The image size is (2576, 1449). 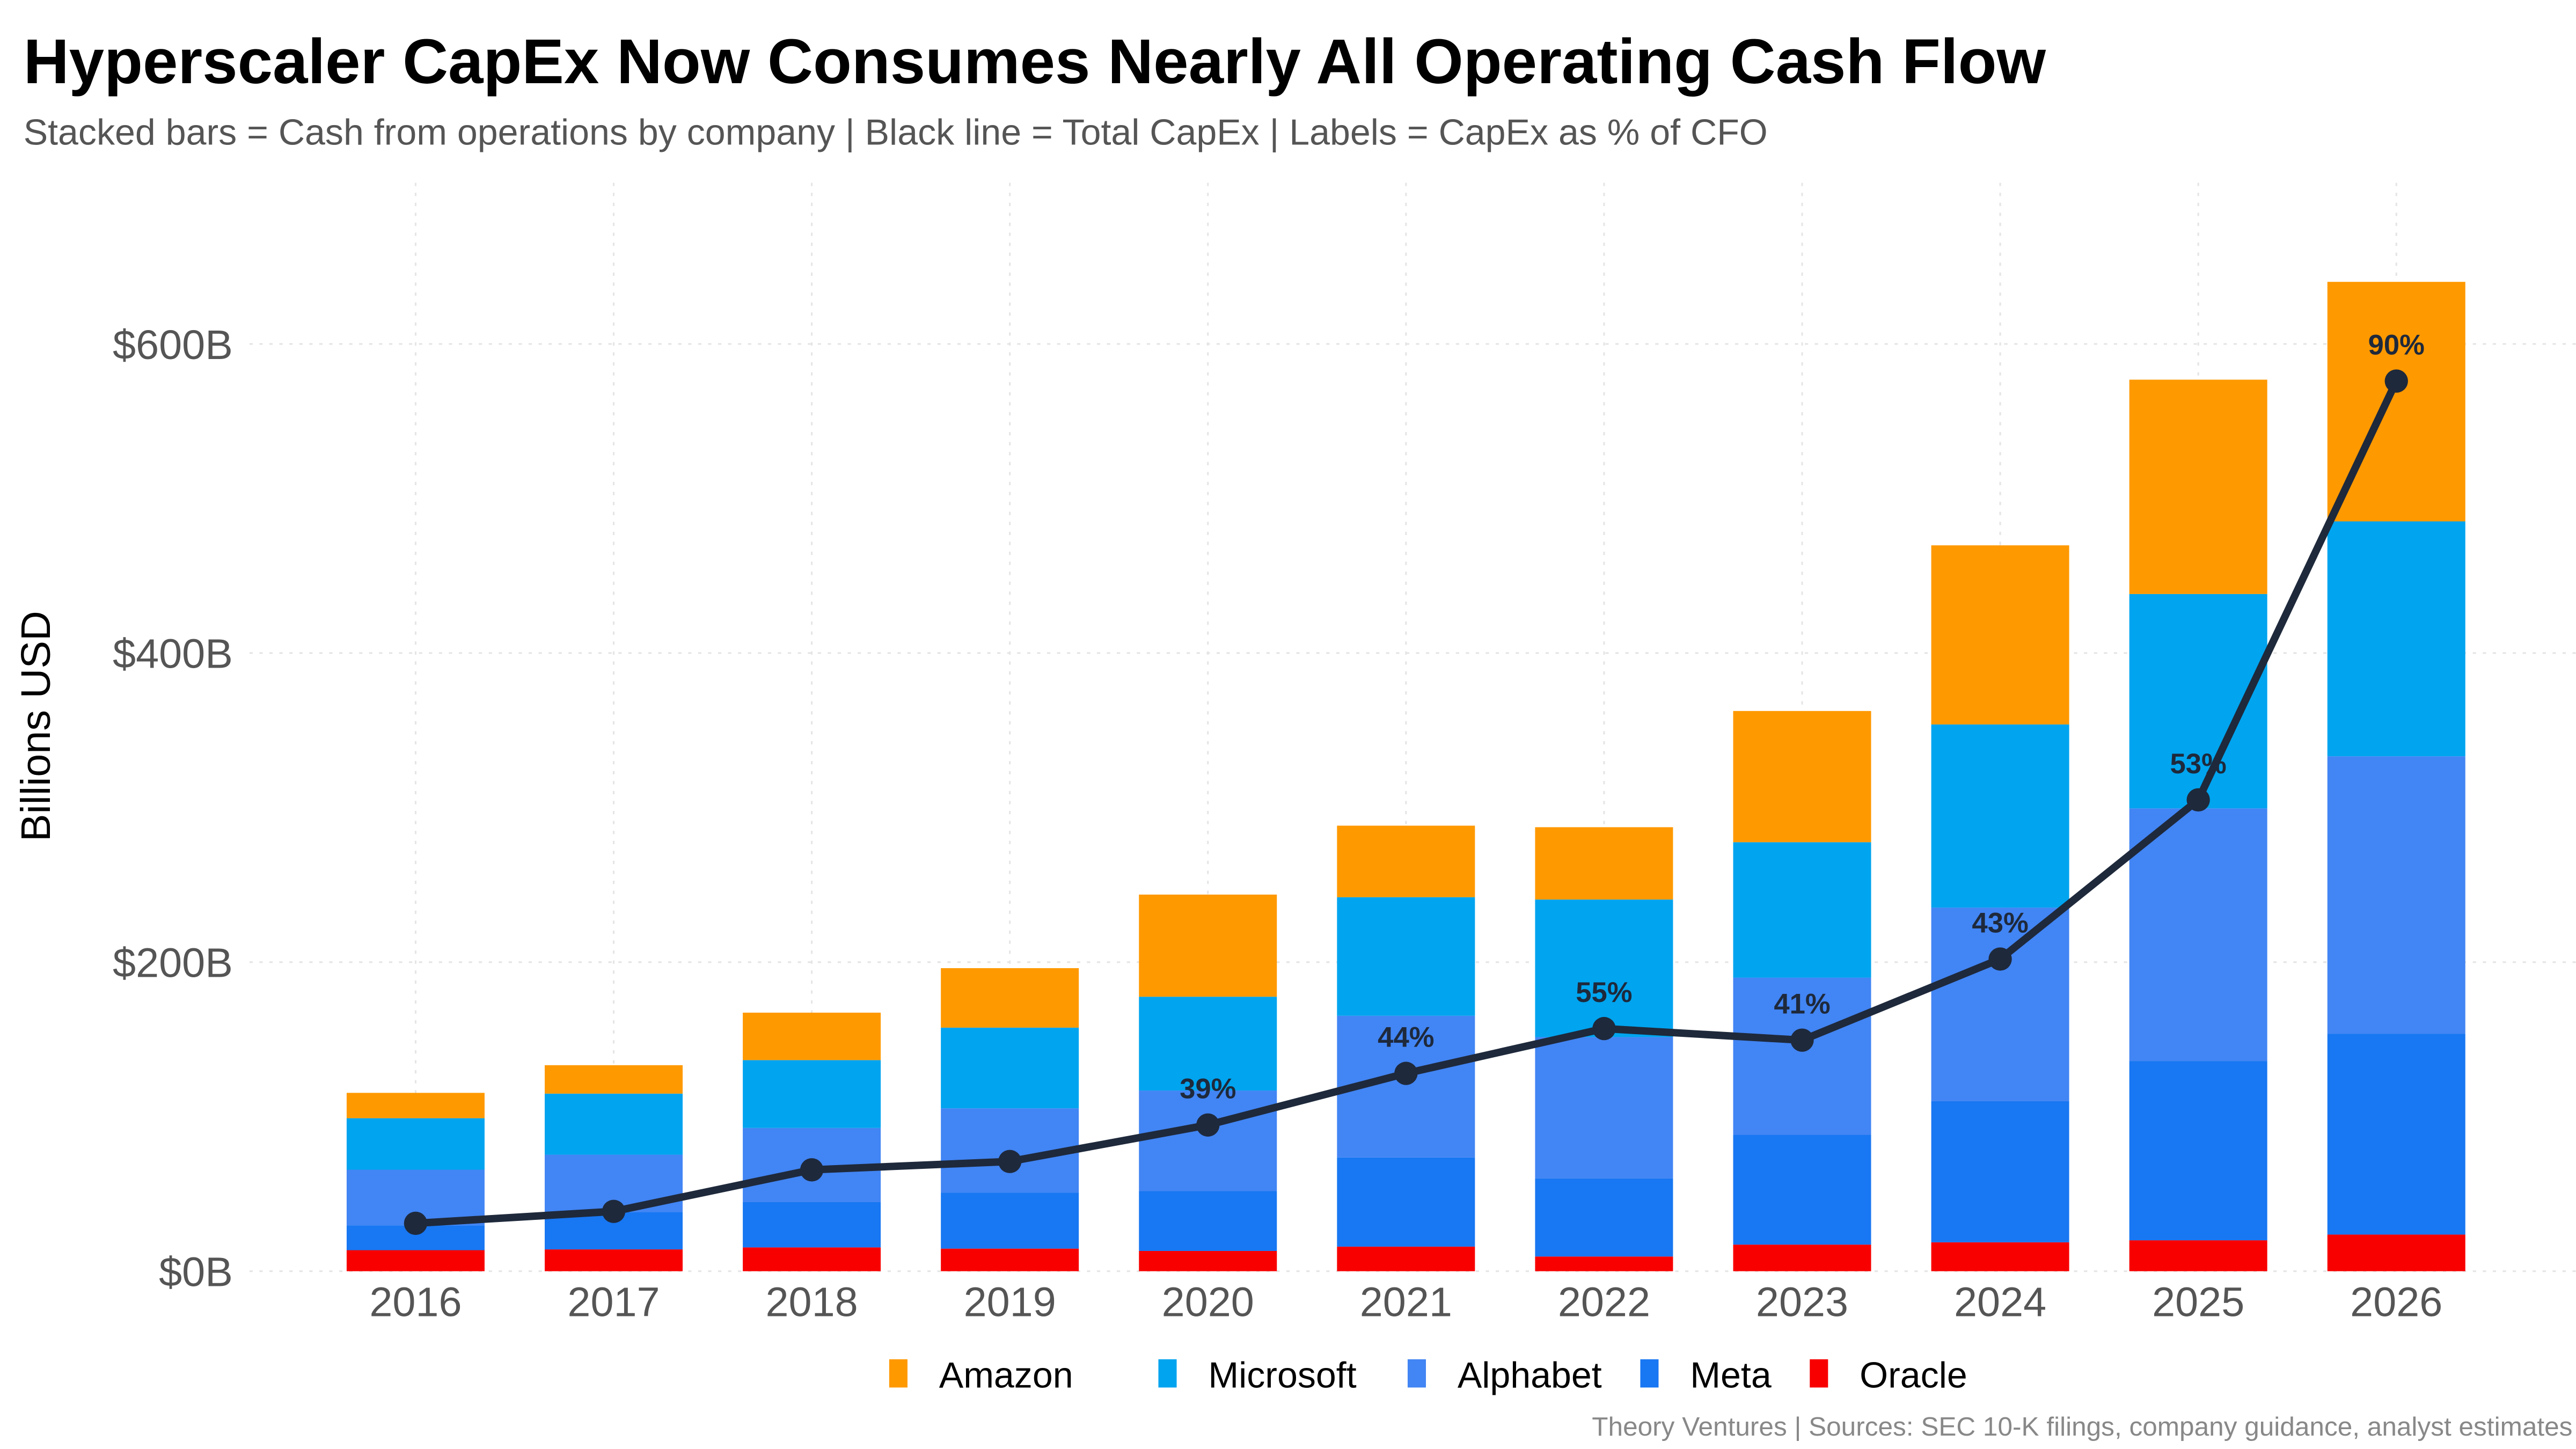 I want to click on bar-alphabet-2026, so click(x=2396, y=895).